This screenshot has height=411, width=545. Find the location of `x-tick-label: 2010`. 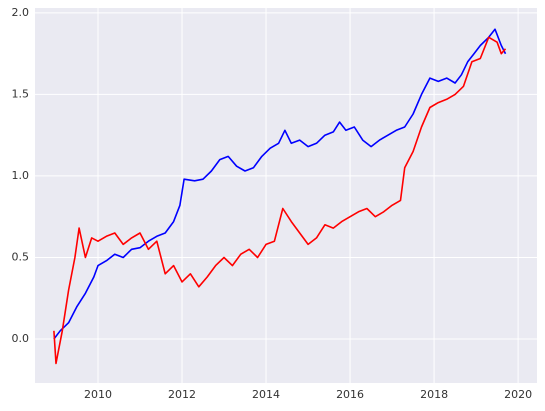

x-tick-label: 2010 is located at coordinates (98, 394).